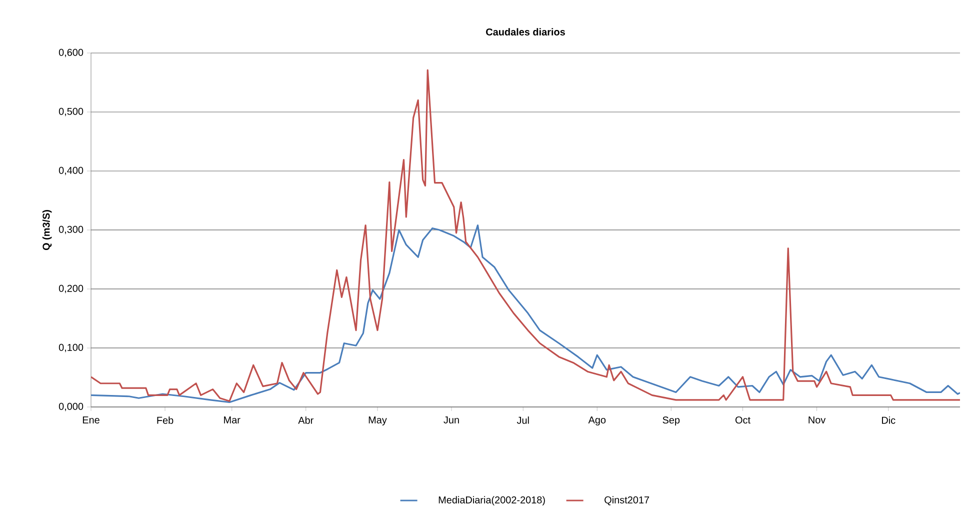 This screenshot has height=523, width=963. What do you see at coordinates (306, 420) in the screenshot?
I see `x-tick-label: Abr` at bounding box center [306, 420].